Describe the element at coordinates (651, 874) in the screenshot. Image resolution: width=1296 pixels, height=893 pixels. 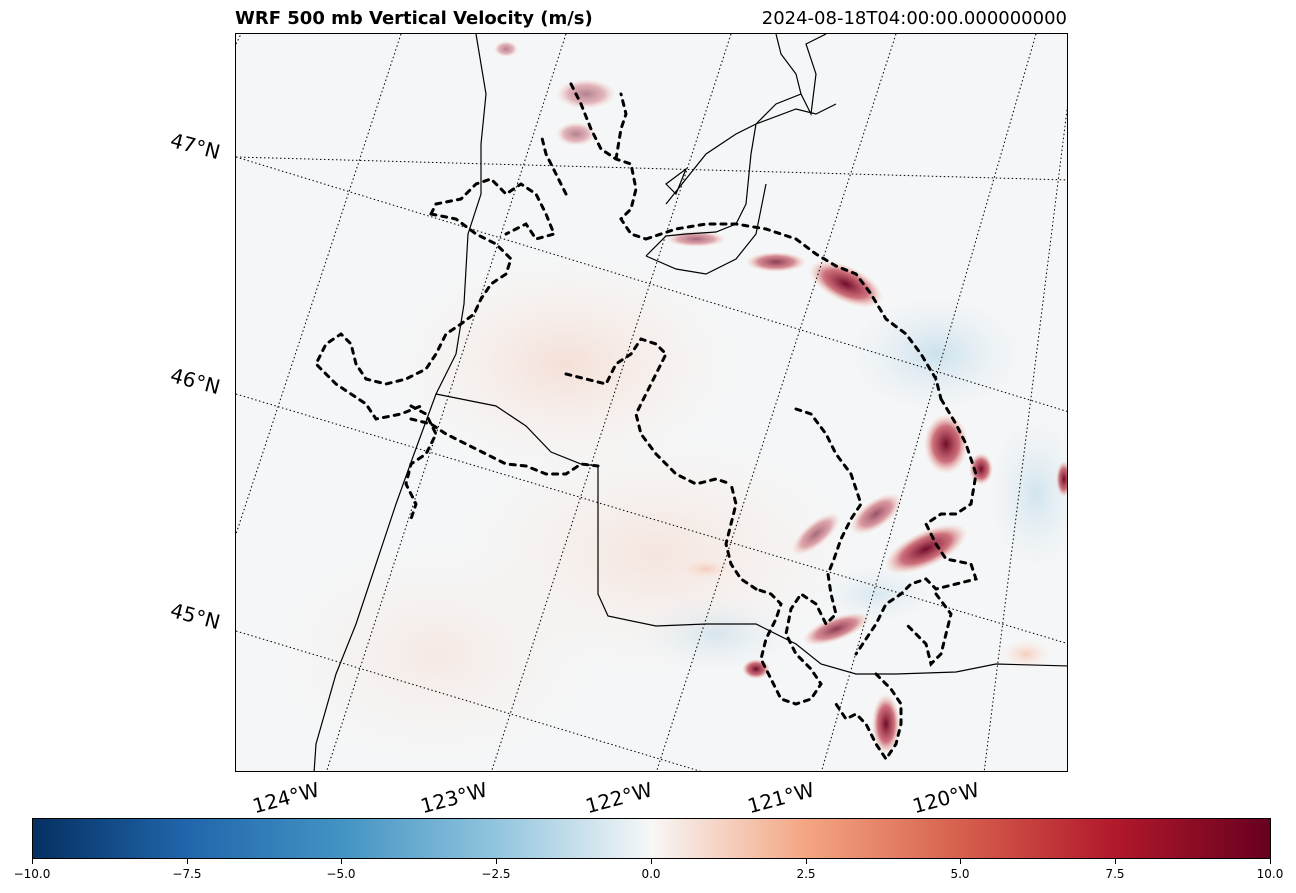
I see `colorbar-label: 0.0` at that location.